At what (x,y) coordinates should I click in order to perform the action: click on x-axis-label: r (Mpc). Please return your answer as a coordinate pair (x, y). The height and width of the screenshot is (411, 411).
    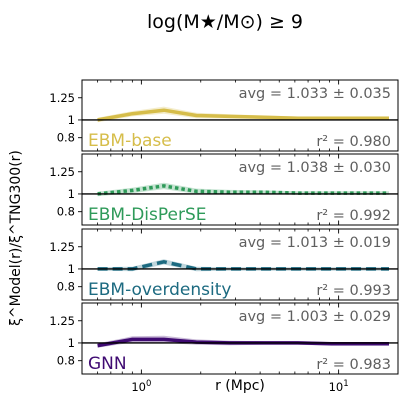
    Looking at the image, I should click on (240, 386).